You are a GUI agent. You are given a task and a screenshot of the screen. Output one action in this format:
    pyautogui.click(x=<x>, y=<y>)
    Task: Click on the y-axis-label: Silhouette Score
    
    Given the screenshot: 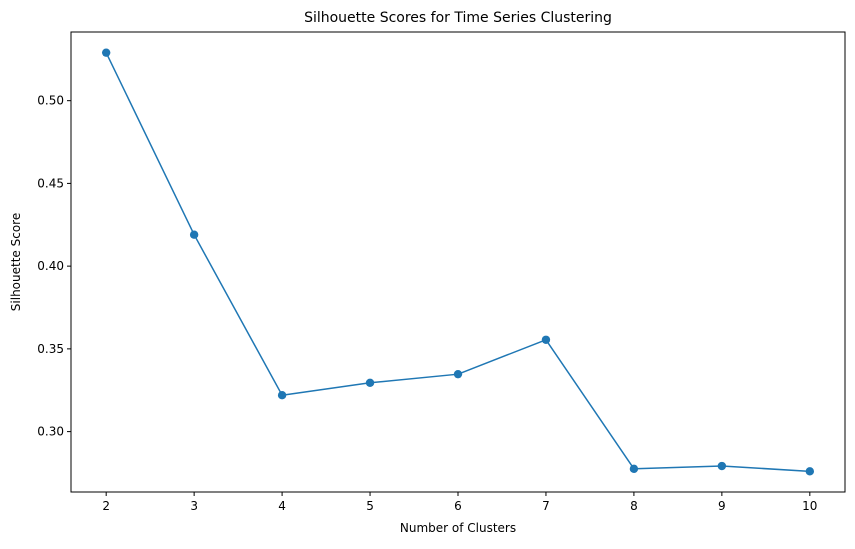 What is the action you would take?
    pyautogui.click(x=16, y=262)
    